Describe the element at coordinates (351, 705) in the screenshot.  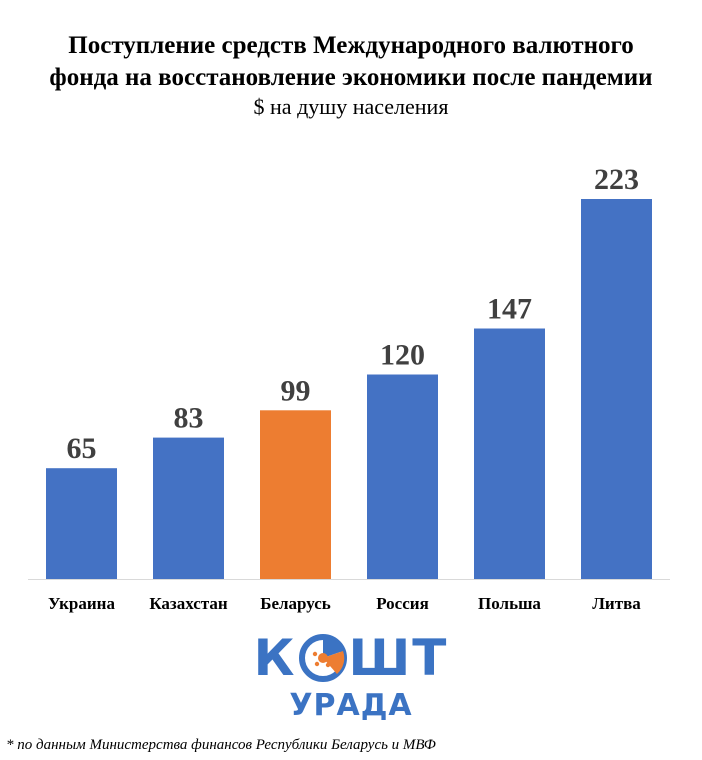
I see `logo-subtitle: УРАДА` at that location.